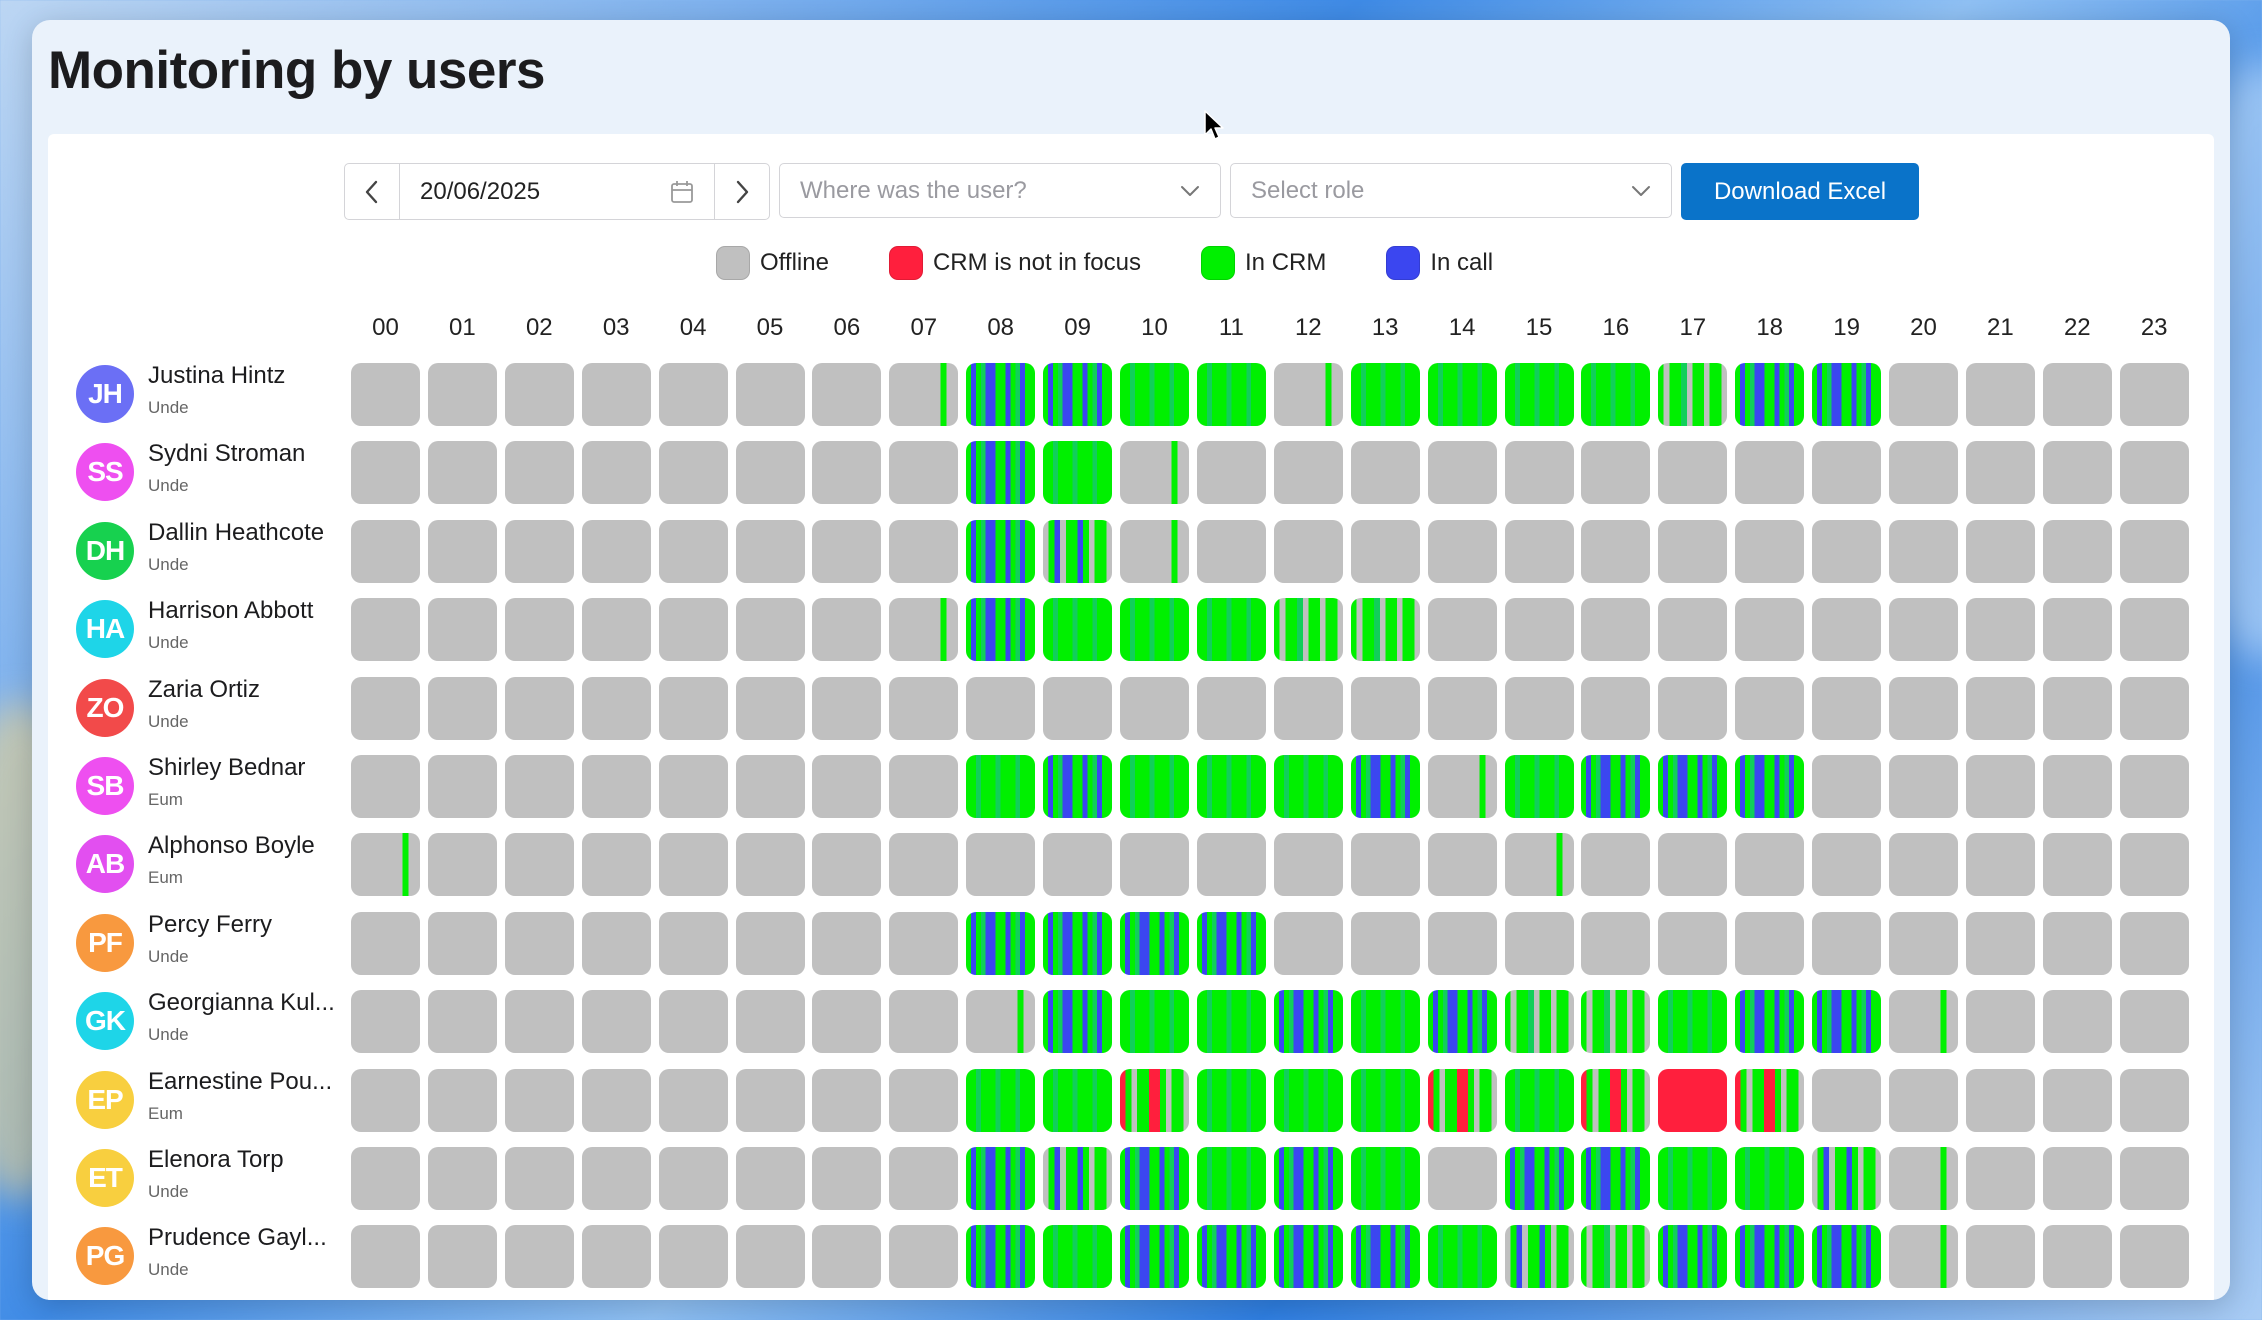 The width and height of the screenshot is (2262, 1320). I want to click on user-name: Elenora Torp, so click(216, 1159).